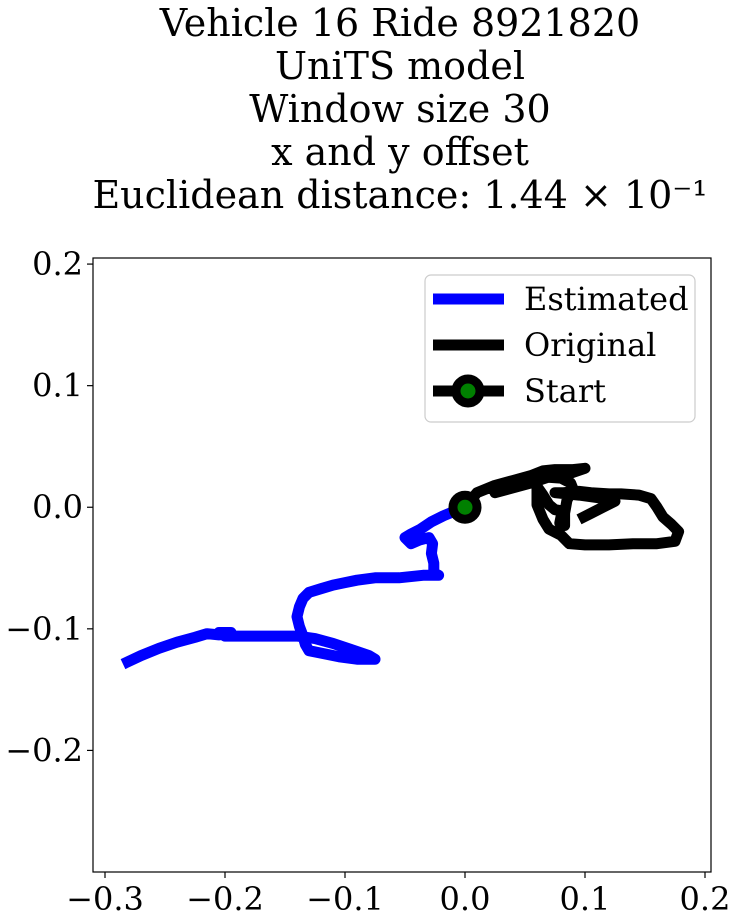 Image resolution: width=740 pixels, height=921 pixels. I want to click on title-line-5: Euclidean distance: 1.44 × 10⁻¹, so click(399, 195).